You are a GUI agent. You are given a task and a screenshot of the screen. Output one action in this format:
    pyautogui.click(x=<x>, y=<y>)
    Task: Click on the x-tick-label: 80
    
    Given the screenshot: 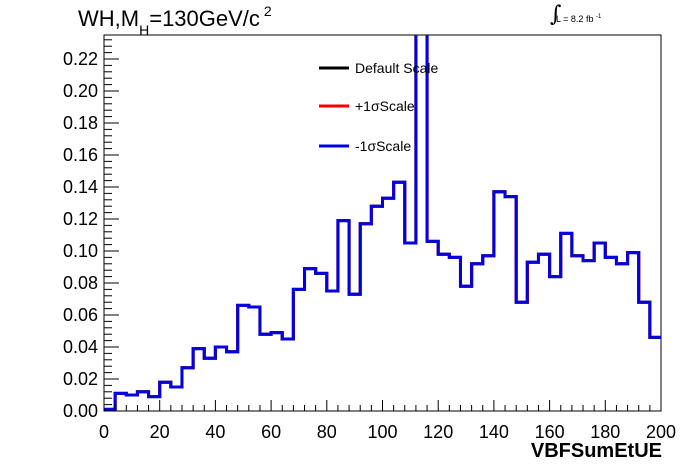 What is the action you would take?
    pyautogui.click(x=327, y=432)
    